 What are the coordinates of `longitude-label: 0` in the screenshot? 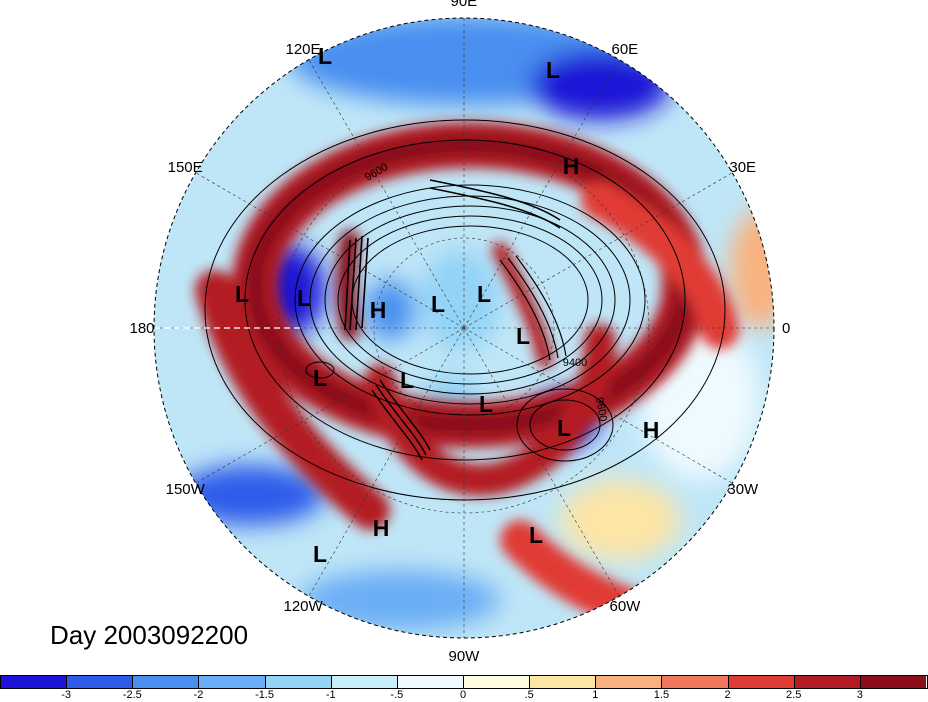 It's located at (786, 328).